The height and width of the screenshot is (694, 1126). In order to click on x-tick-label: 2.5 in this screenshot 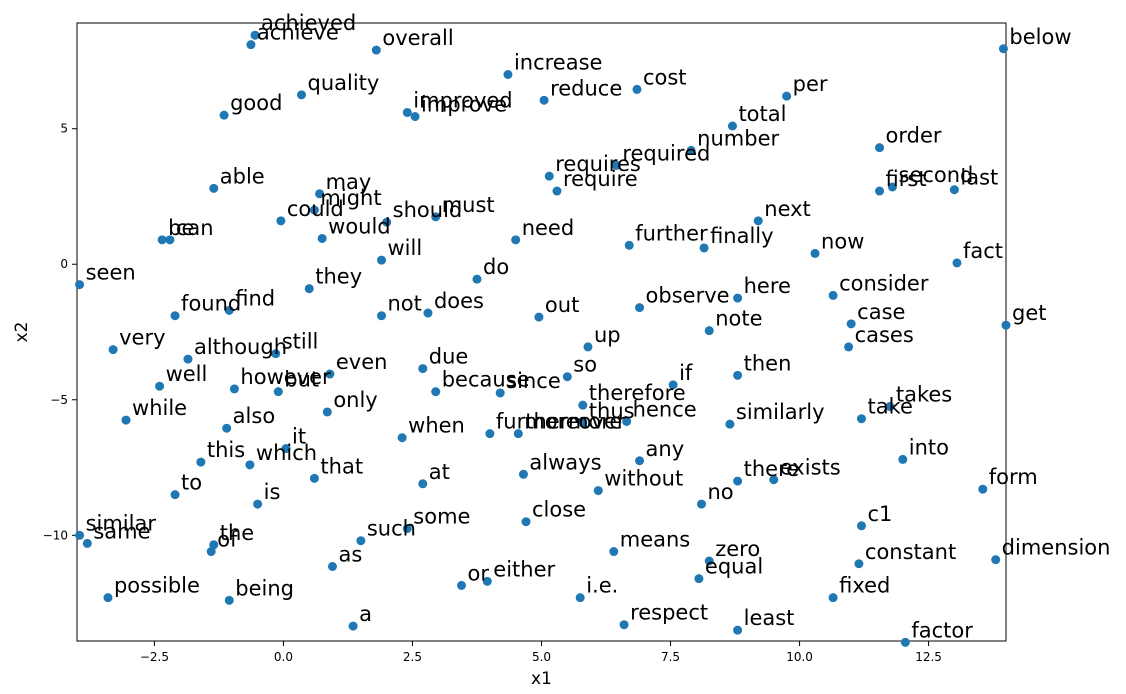, I will do `click(412, 657)`.